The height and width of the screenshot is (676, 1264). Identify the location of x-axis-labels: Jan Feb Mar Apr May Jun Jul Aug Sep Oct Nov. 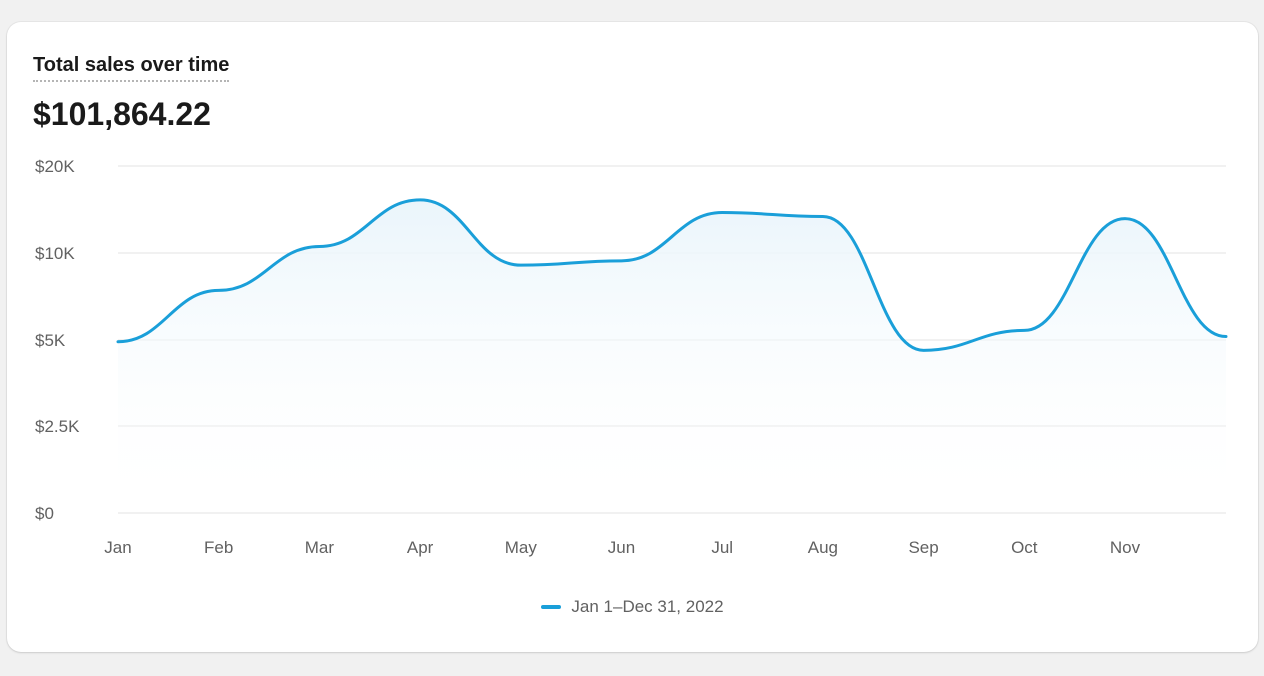
(622, 547).